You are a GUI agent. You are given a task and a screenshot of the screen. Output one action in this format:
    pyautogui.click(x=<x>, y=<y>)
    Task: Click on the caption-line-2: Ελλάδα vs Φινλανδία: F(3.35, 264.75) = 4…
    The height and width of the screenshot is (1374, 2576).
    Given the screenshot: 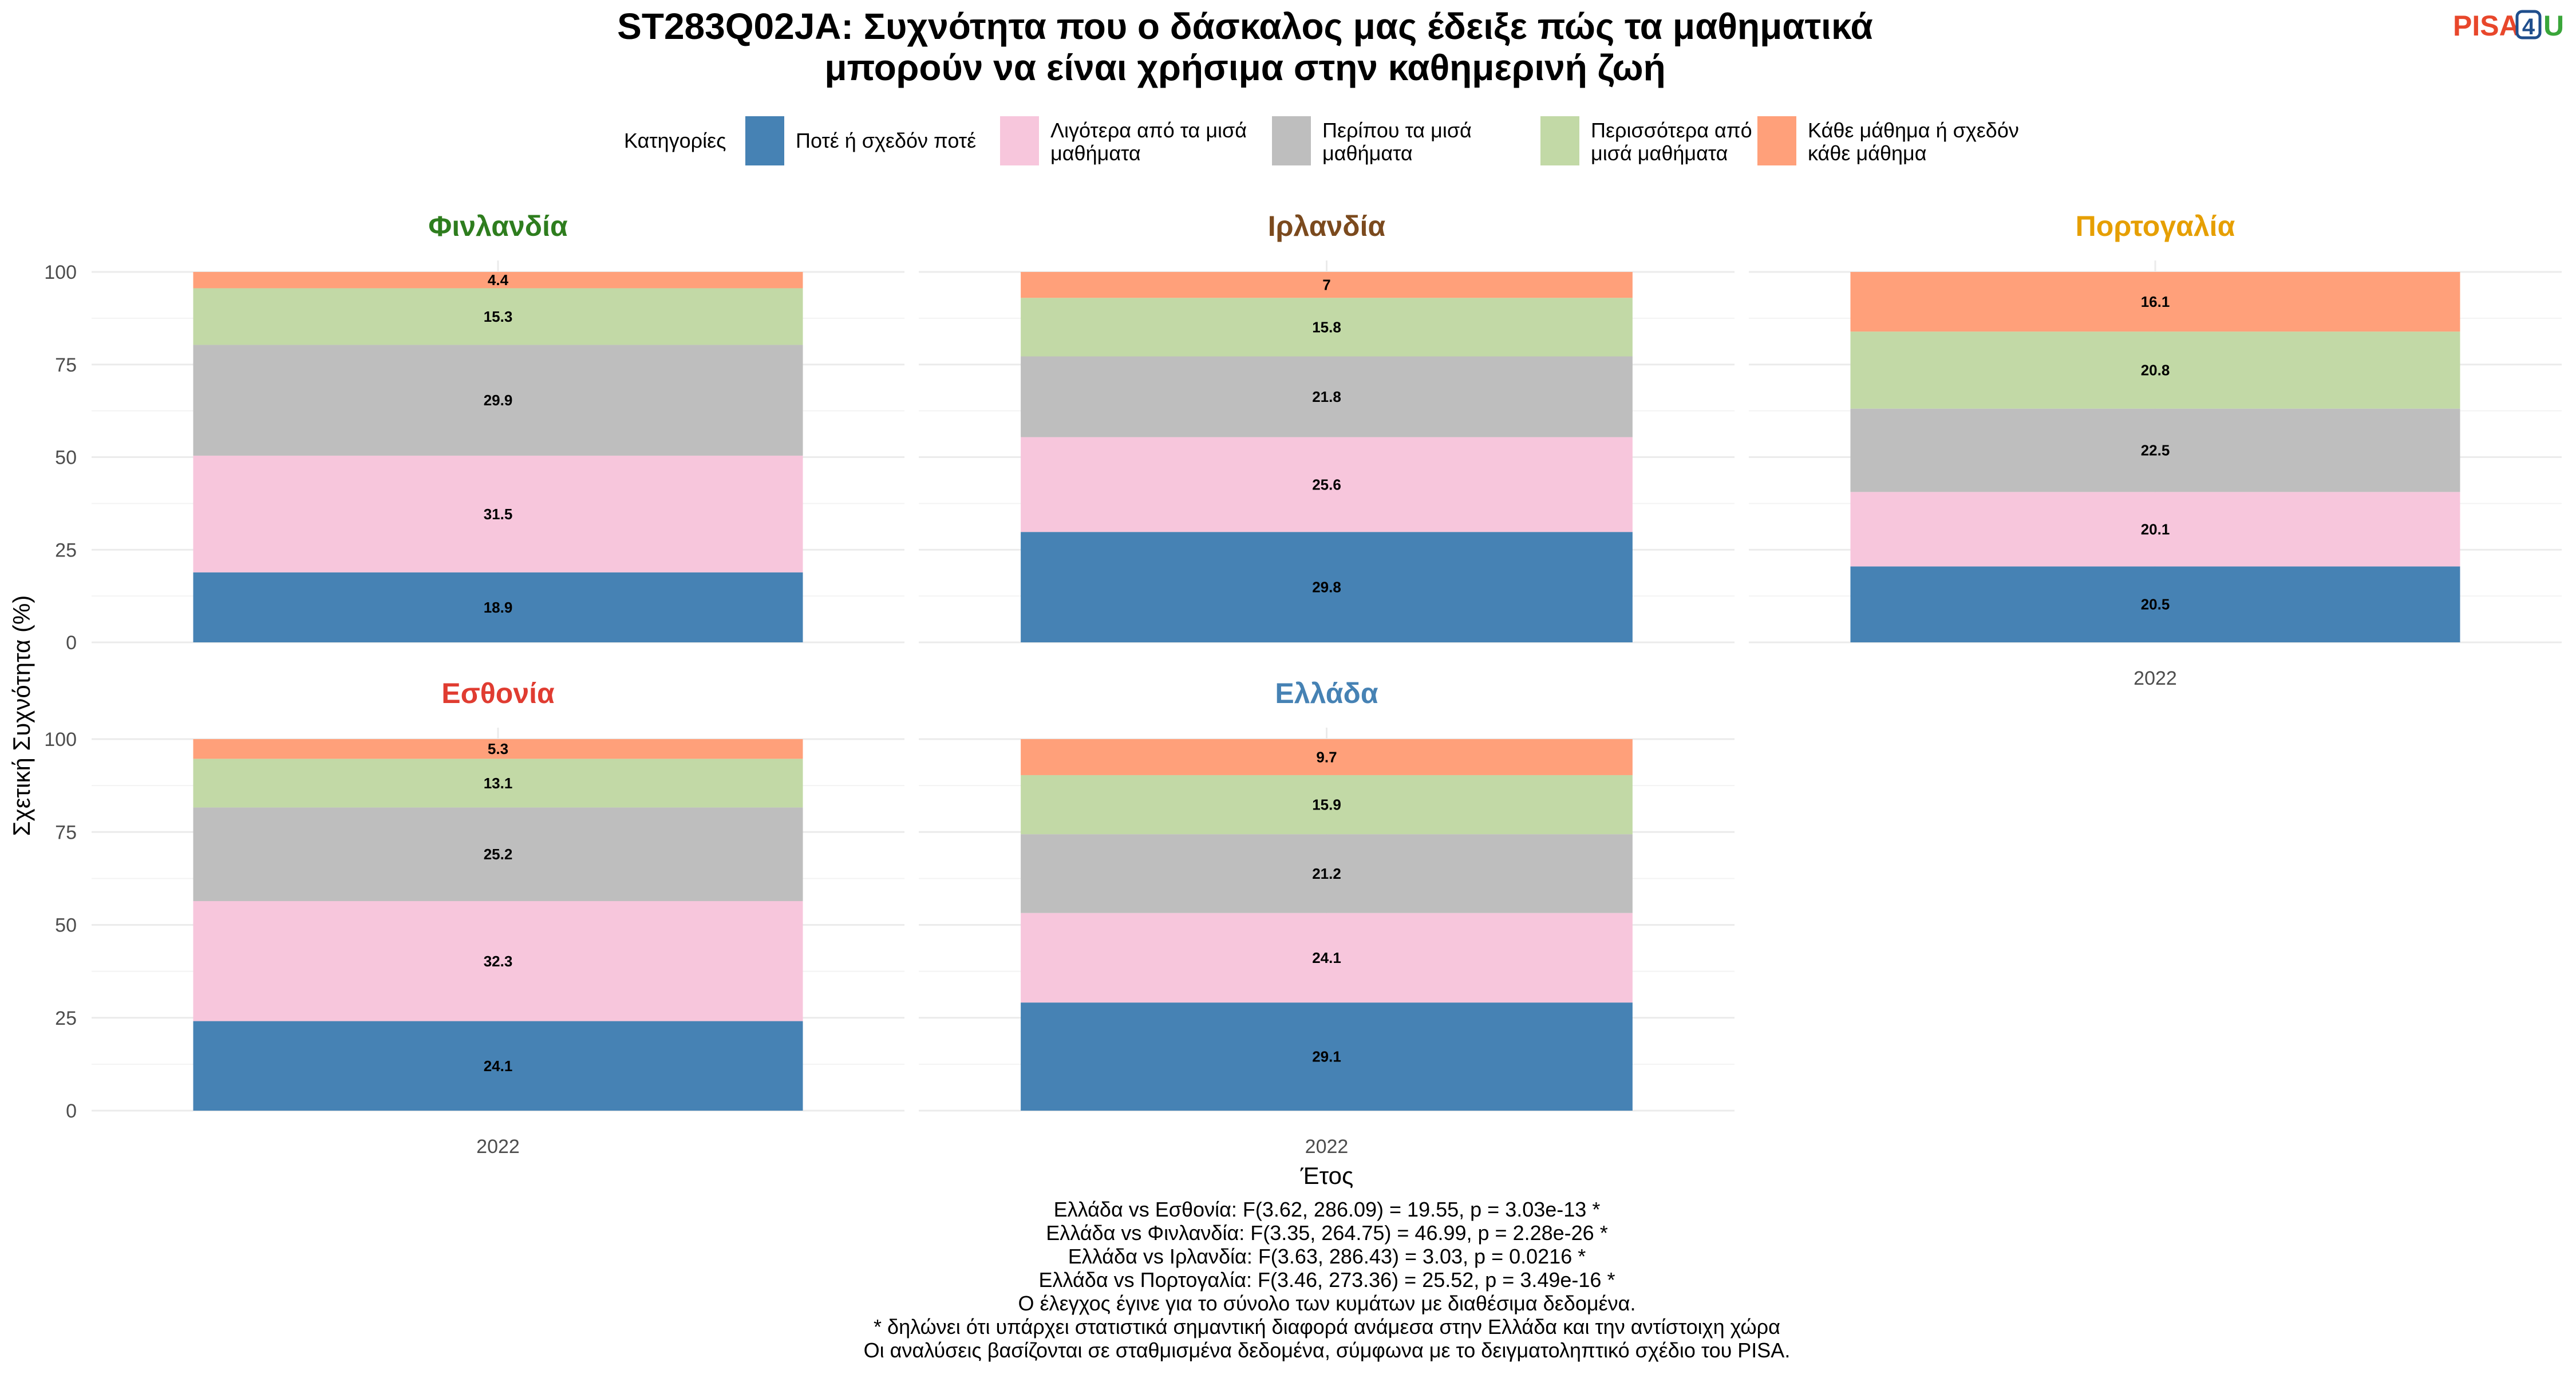 What is the action you would take?
    pyautogui.click(x=1326, y=1233)
    